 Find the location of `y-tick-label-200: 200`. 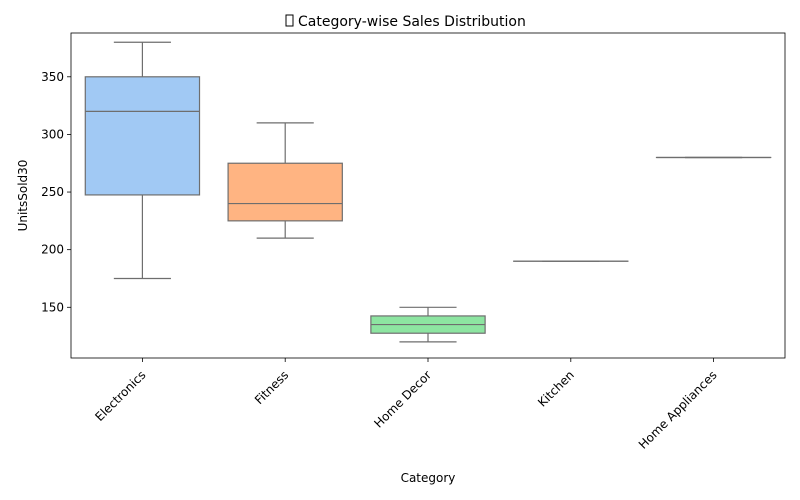

y-tick-label-200: 200 is located at coordinates (52, 250).